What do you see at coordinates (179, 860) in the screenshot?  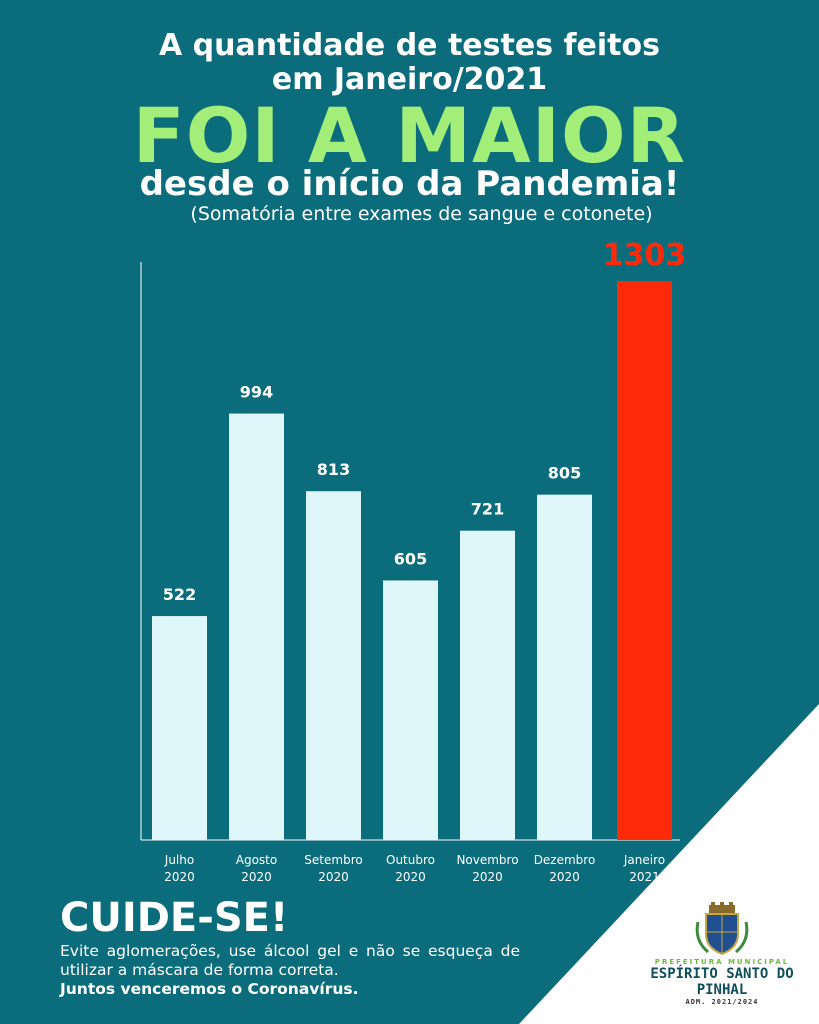 I see `x-tick-label: Julho` at bounding box center [179, 860].